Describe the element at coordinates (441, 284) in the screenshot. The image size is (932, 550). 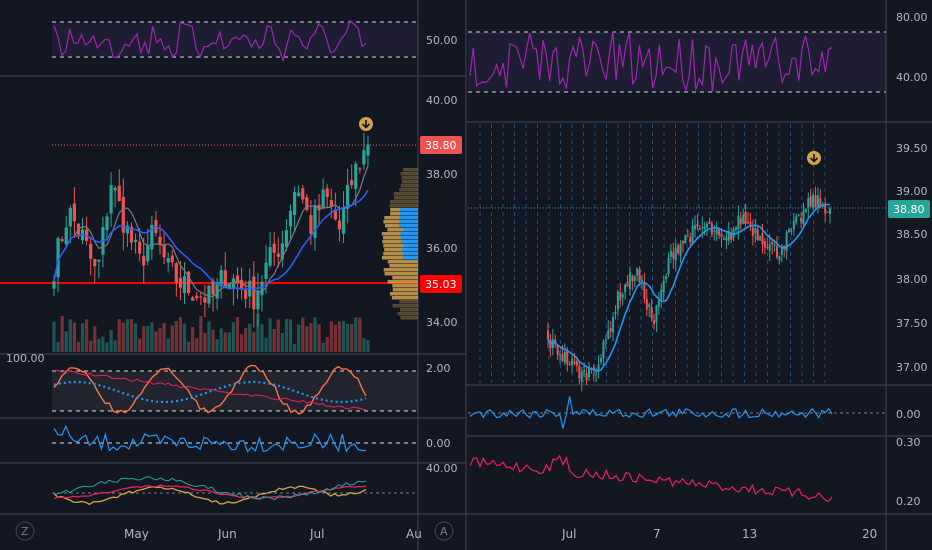
I see `left-support-badge: 35.03` at that location.